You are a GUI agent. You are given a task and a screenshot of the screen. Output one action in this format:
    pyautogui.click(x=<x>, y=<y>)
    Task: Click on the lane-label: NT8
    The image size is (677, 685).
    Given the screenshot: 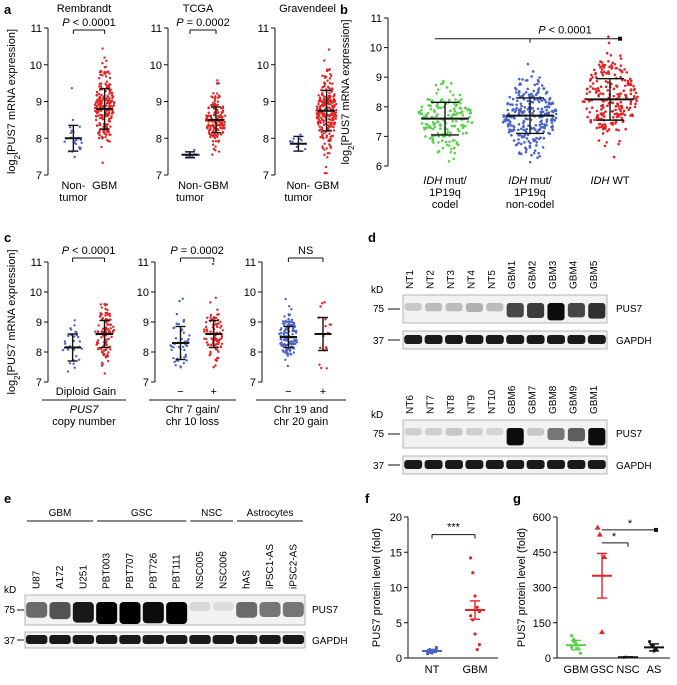 What is the action you would take?
    pyautogui.click(x=451, y=404)
    